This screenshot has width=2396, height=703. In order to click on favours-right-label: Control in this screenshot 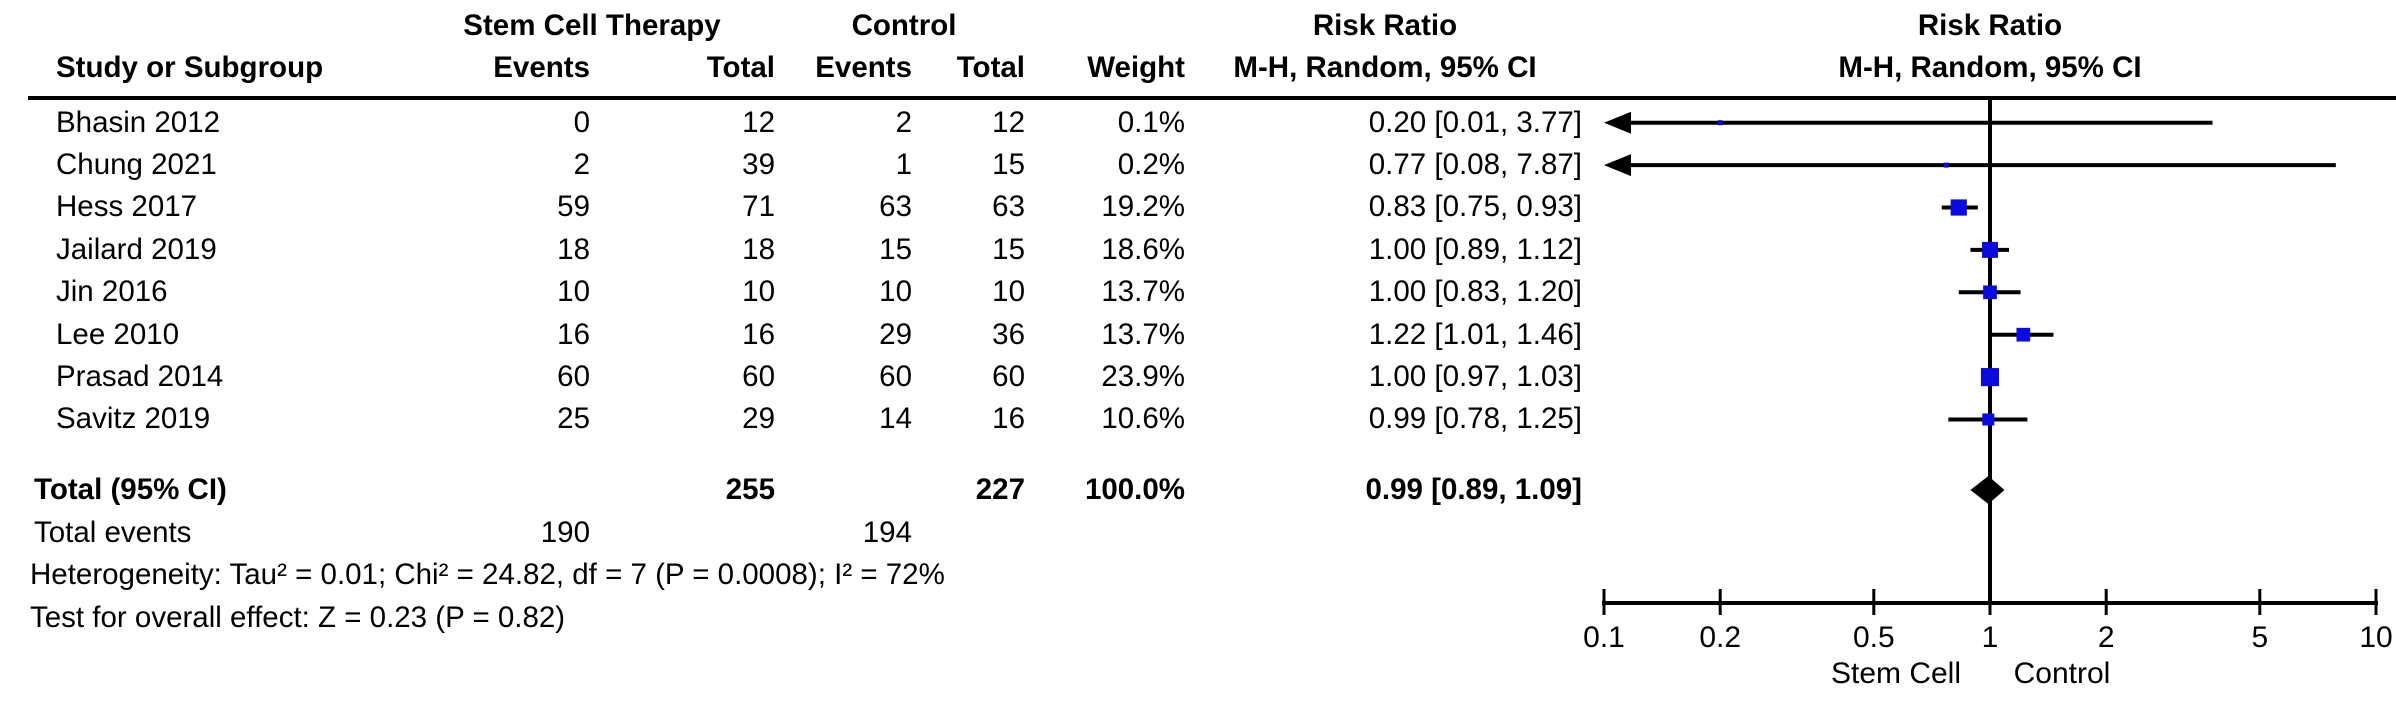, I will do `click(2062, 673)`.